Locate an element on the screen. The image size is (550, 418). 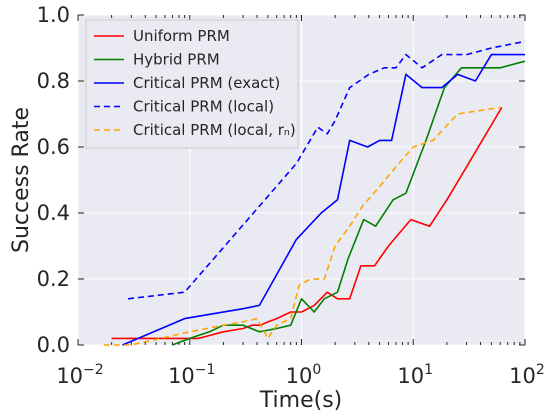
x-axis-label: Time(s) is located at coordinates (300, 400).